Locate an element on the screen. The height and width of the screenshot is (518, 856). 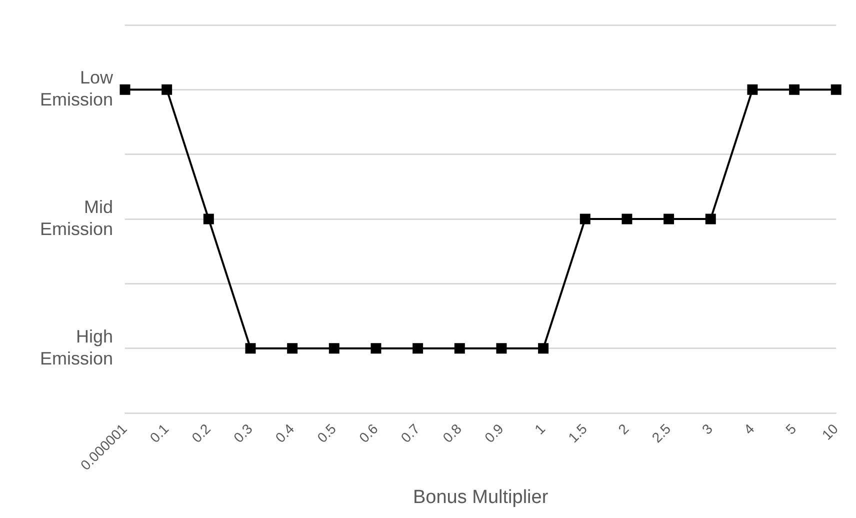
x-tick-label: 4 is located at coordinates (749, 429).